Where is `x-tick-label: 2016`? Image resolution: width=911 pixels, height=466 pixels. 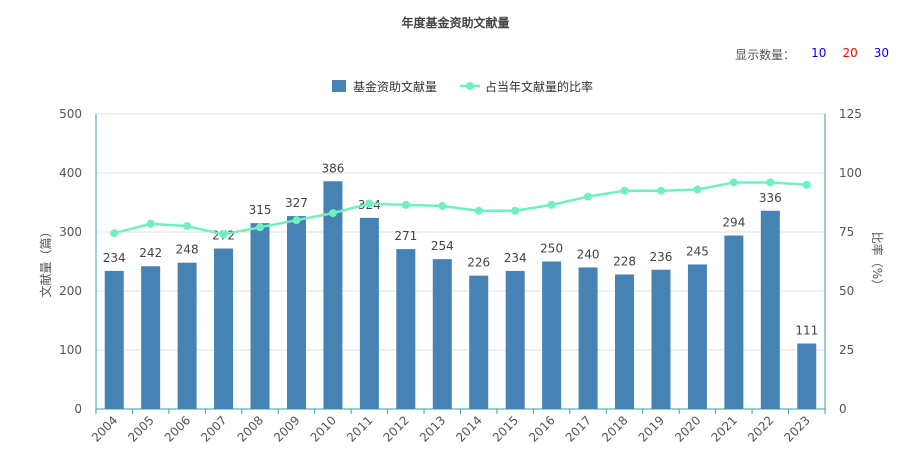
x-tick-label: 2016 is located at coordinates (541, 428).